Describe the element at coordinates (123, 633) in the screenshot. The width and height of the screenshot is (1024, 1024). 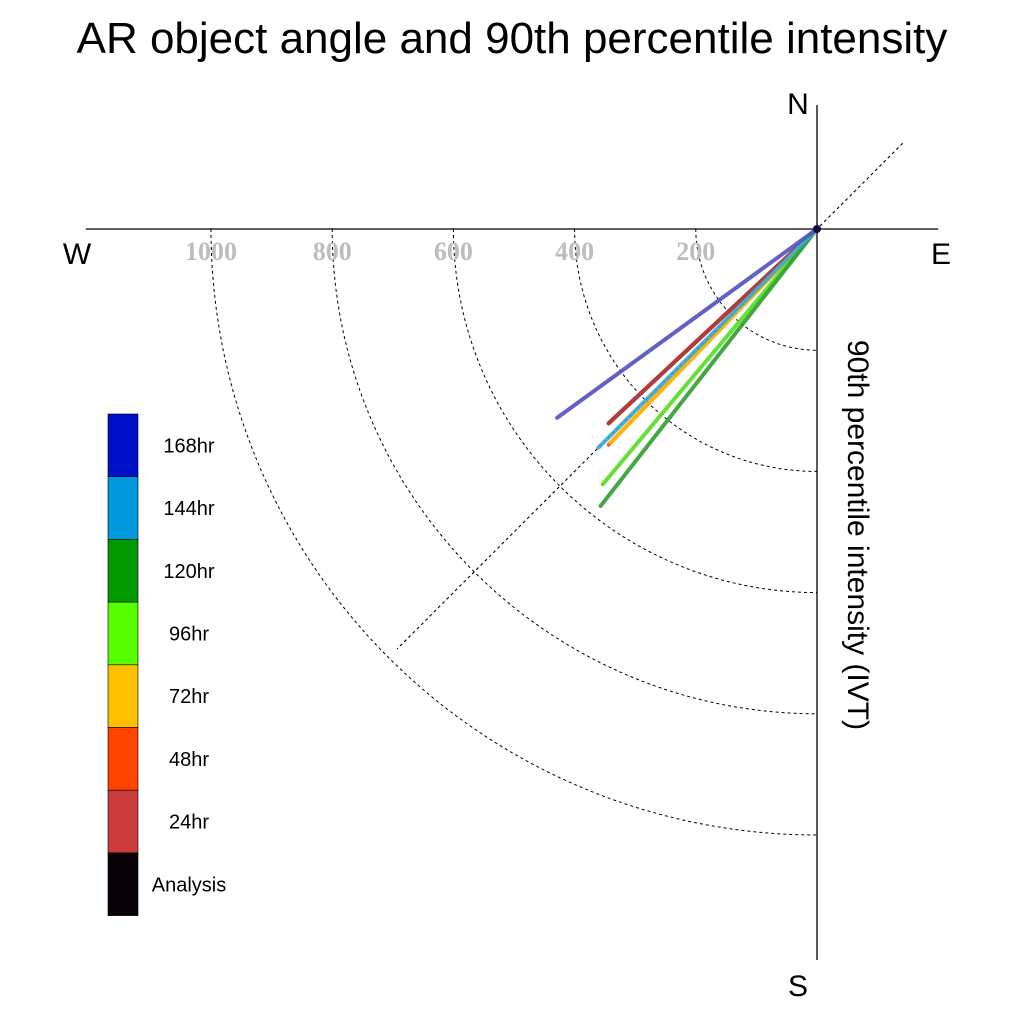
I see `legend-swatch-96hr` at that location.